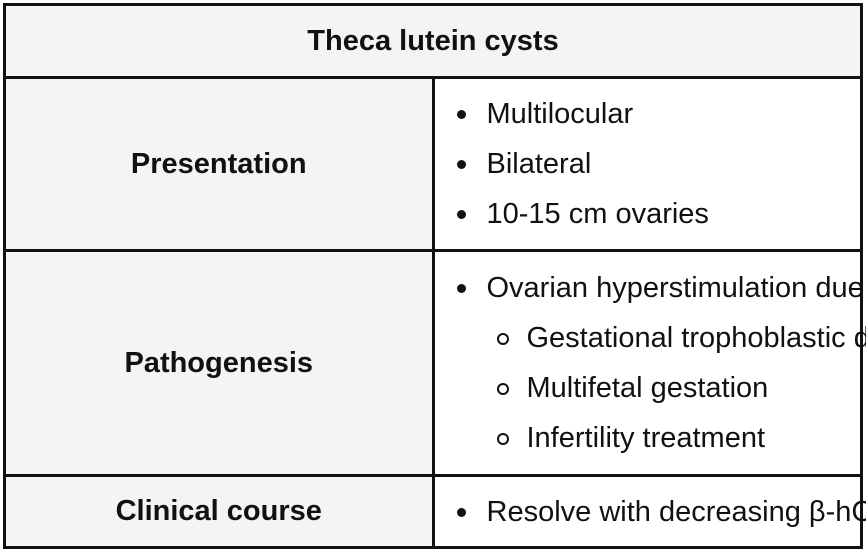 The height and width of the screenshot is (550, 866). Describe the element at coordinates (433, 41) in the screenshot. I see `table-title: Theca lutein cysts` at that location.